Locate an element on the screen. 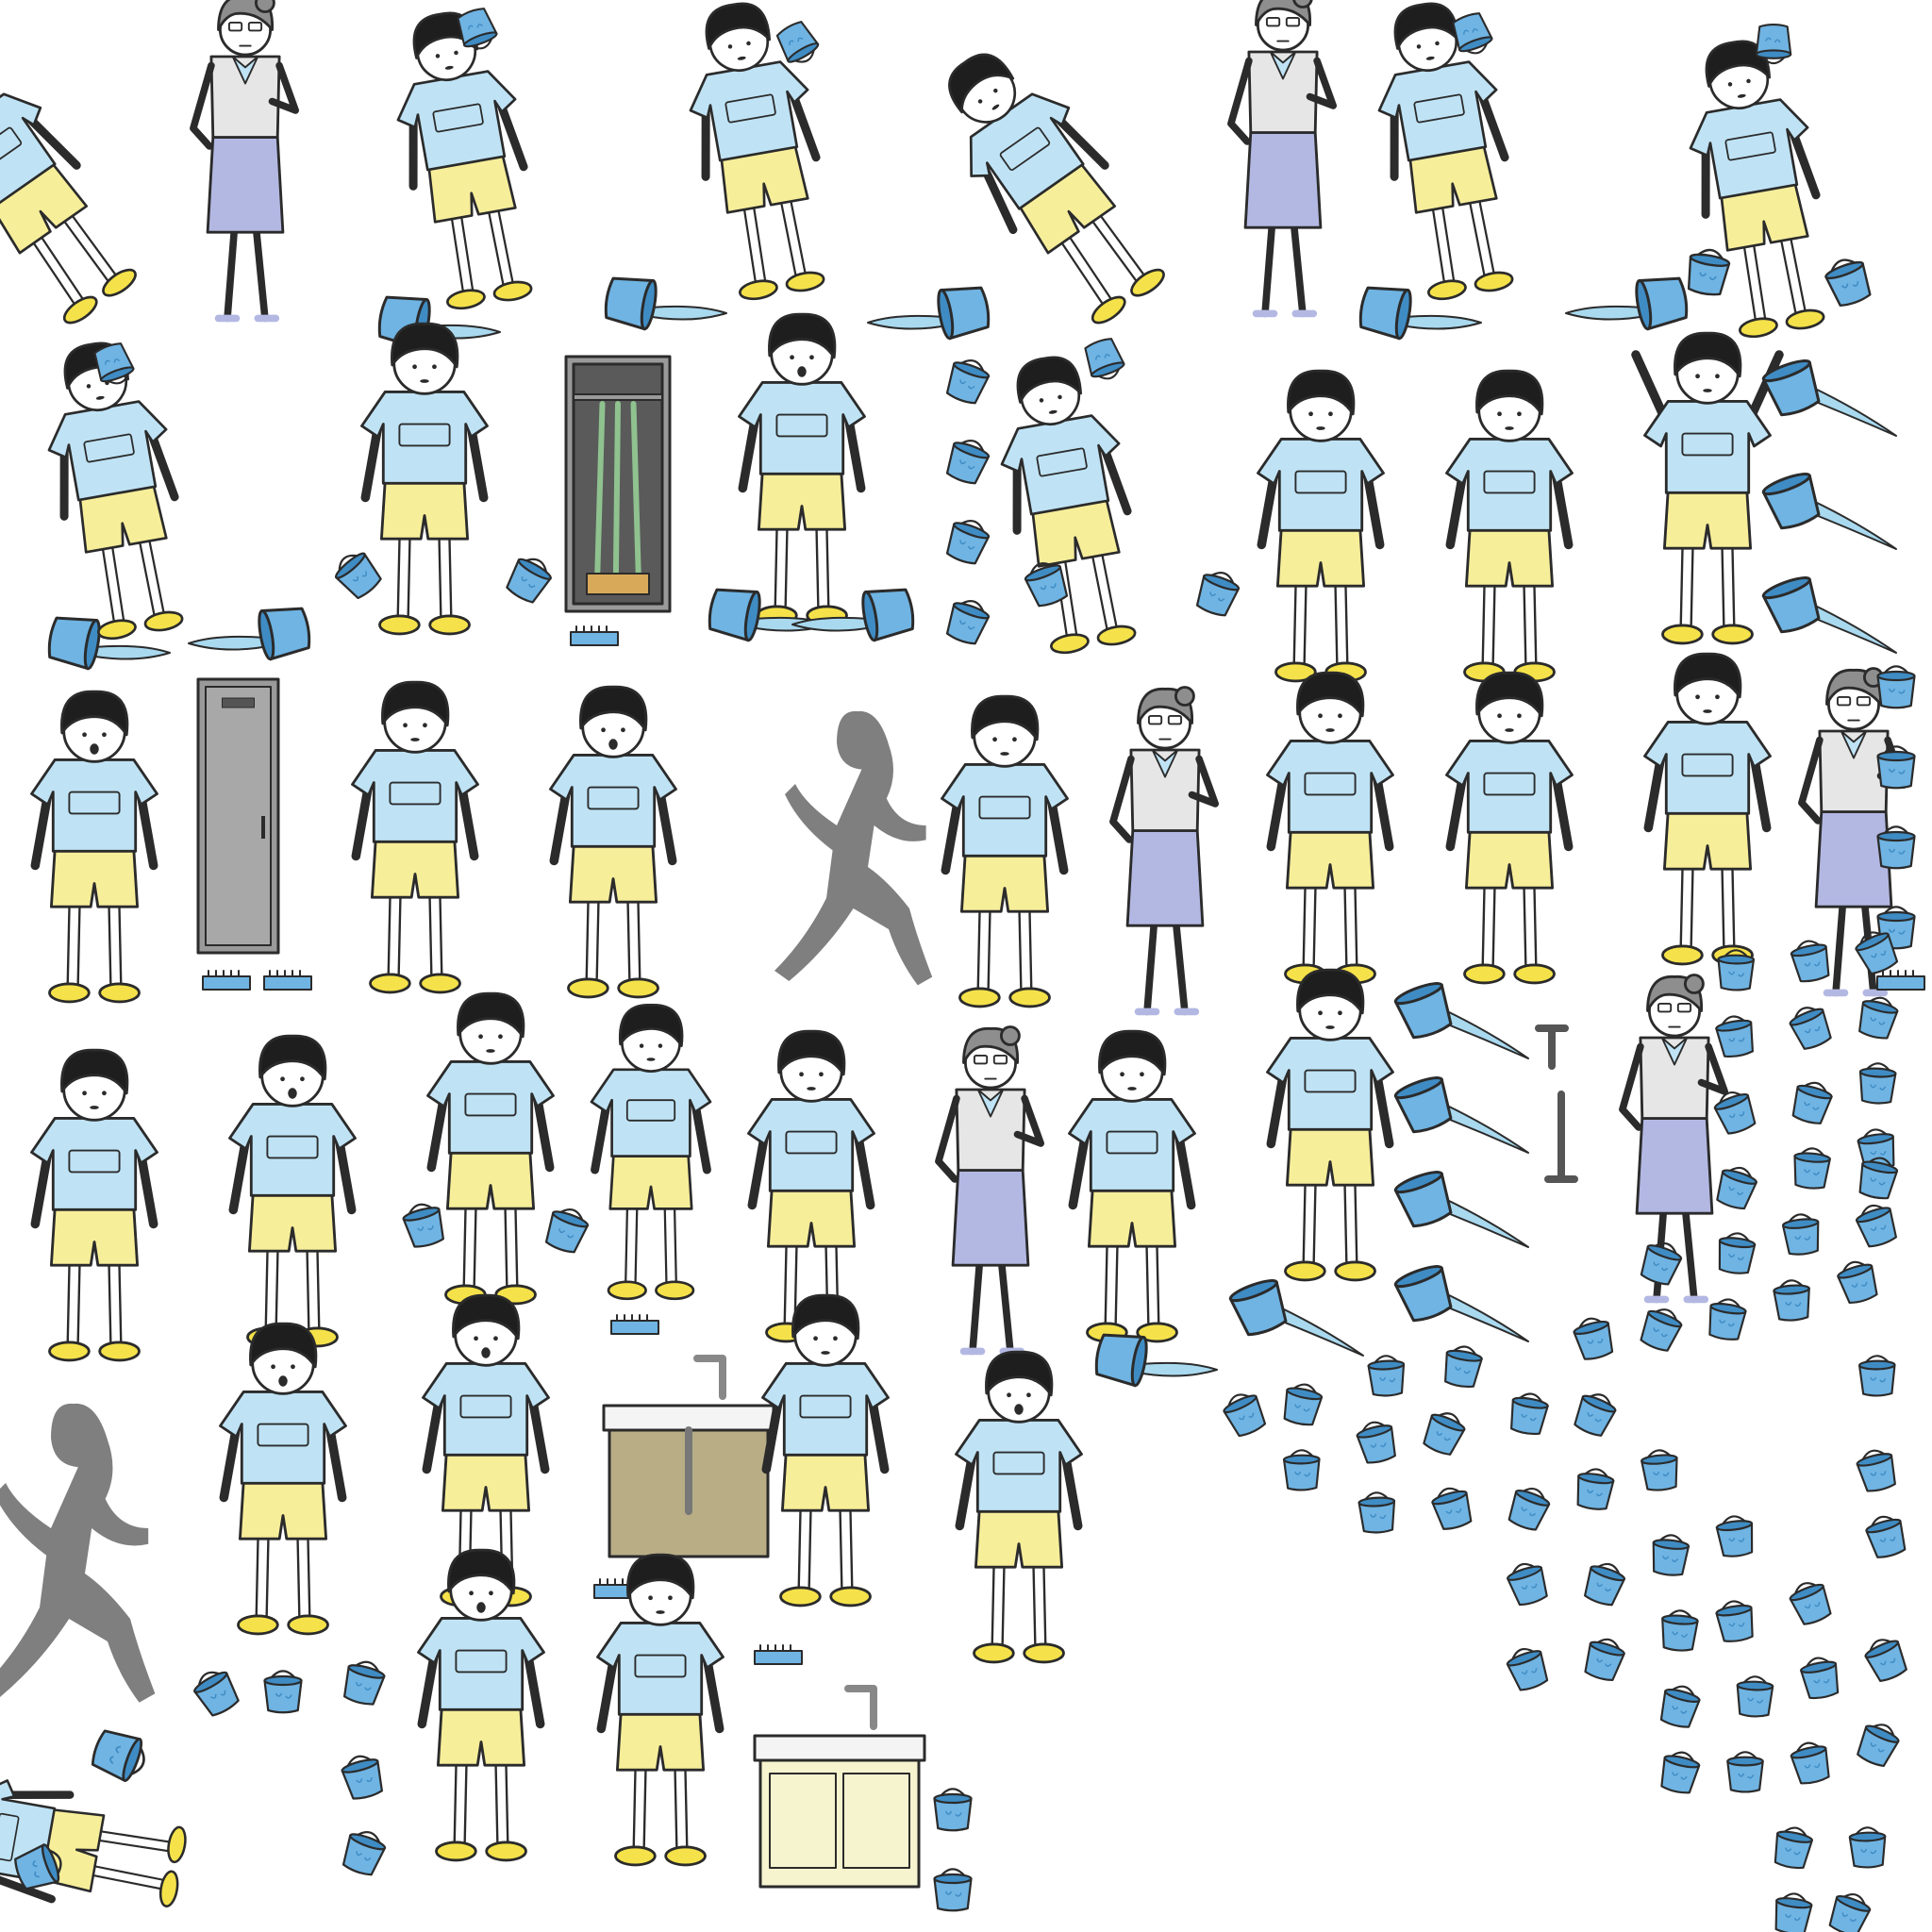 This screenshot has height=1932, width=1932. drain-pipe-icon is located at coordinates (1557, 1103).